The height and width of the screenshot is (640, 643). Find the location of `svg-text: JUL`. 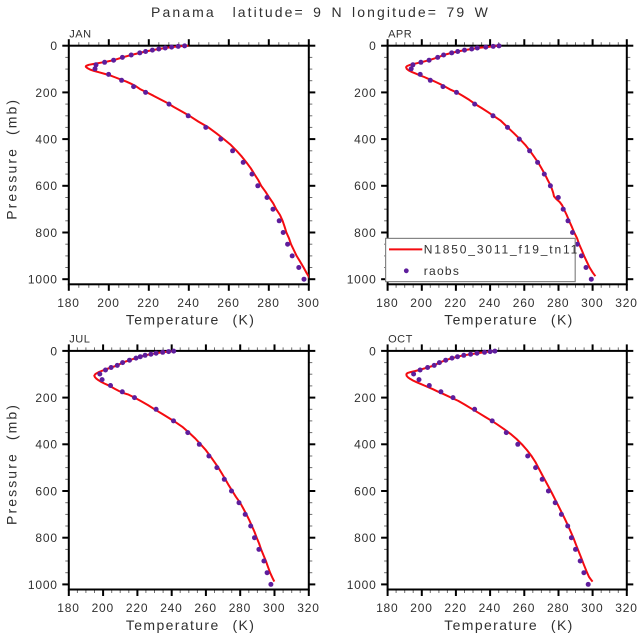

svg-text: JUL is located at coordinates (79, 340).